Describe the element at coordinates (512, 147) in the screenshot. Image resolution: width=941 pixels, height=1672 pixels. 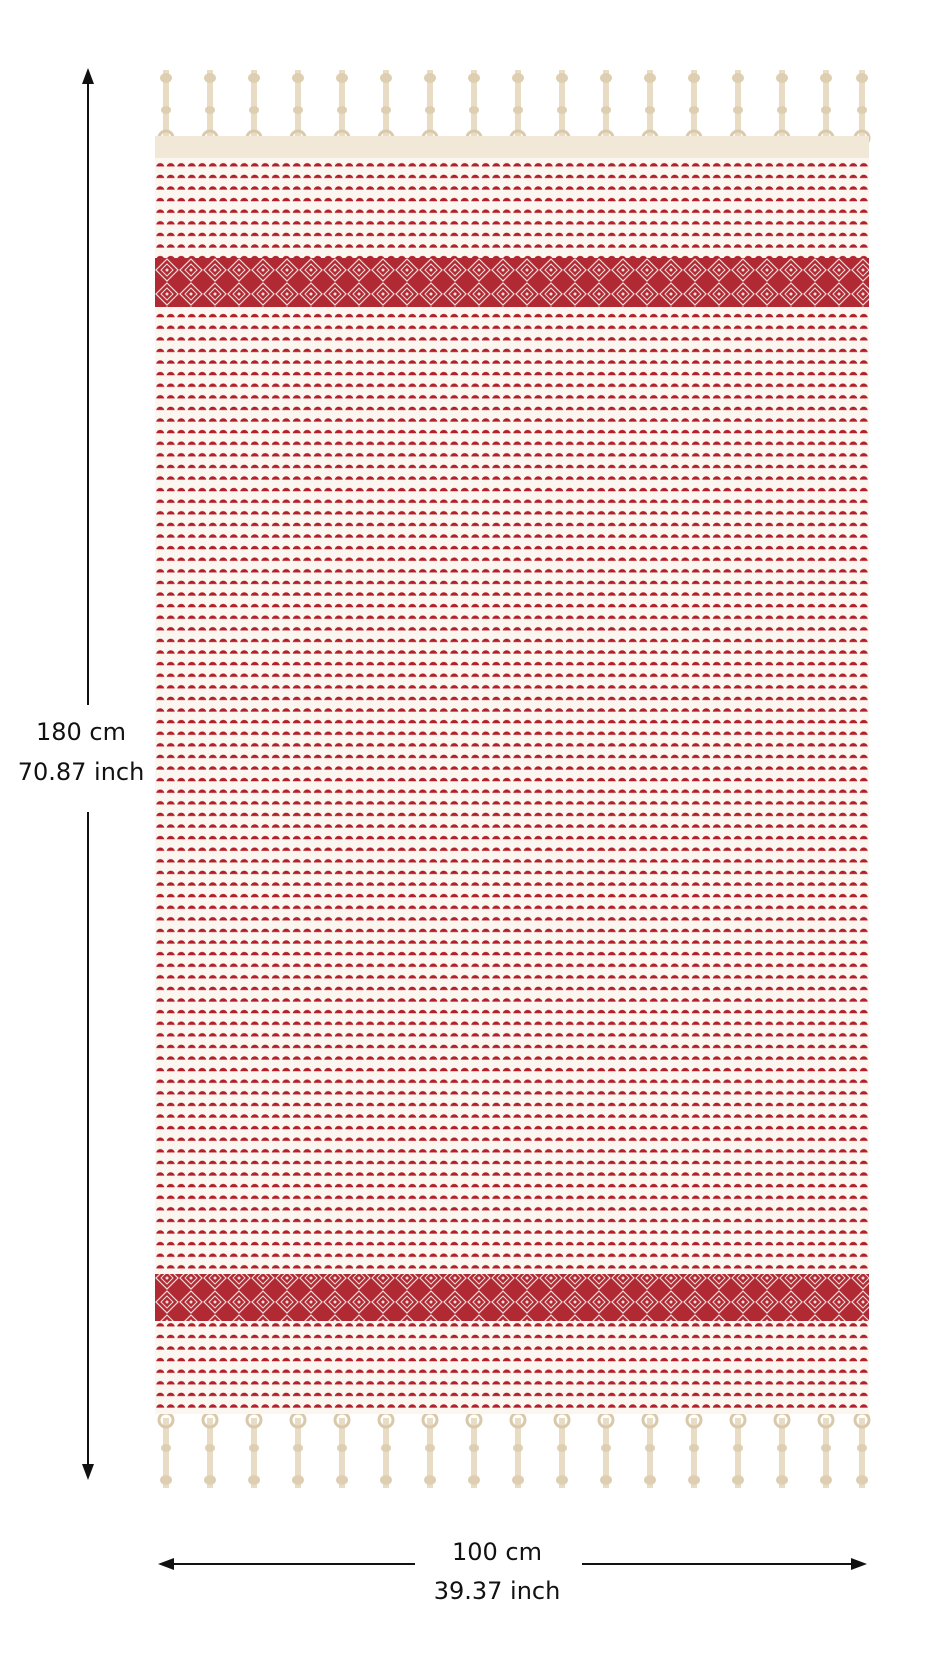
I see `top-hem` at that location.